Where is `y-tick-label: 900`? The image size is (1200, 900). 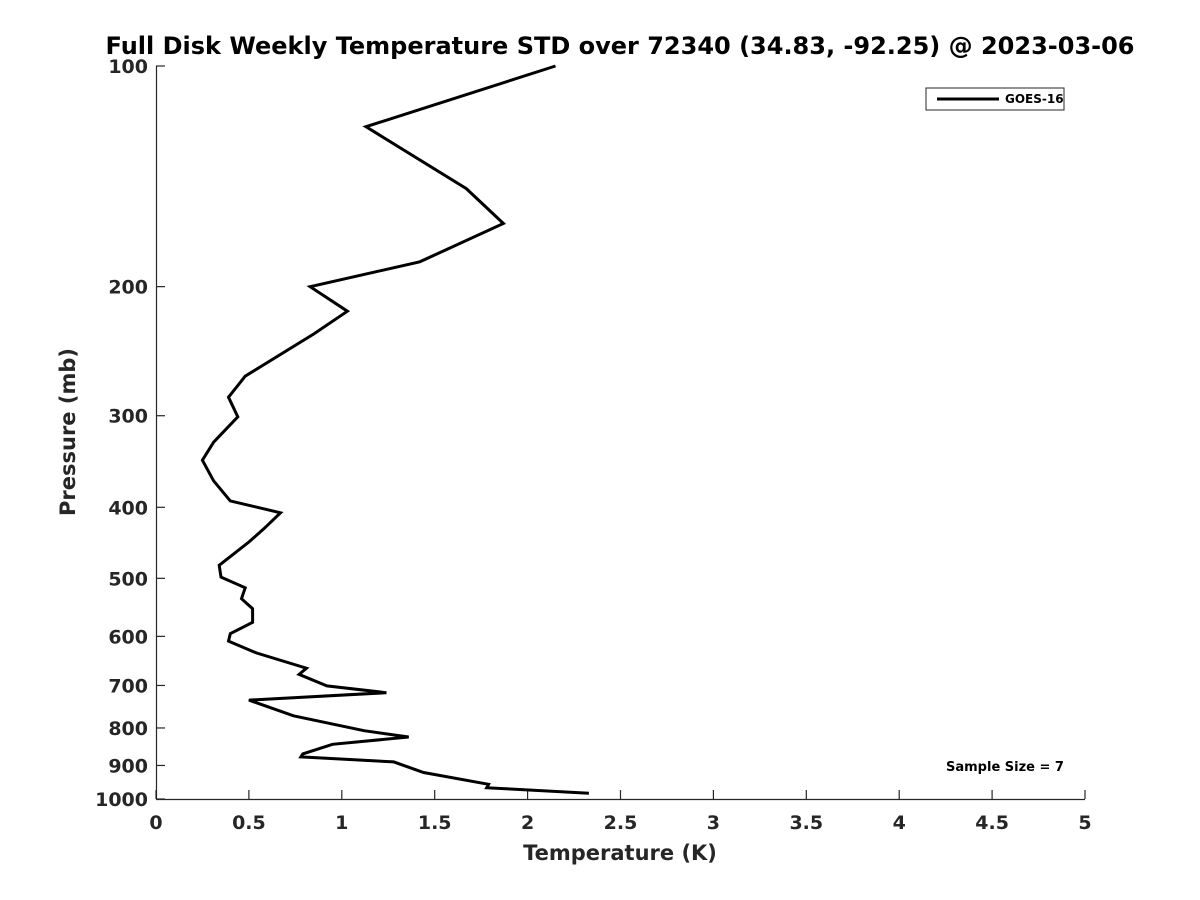
y-tick-label: 900 is located at coordinates (128, 766).